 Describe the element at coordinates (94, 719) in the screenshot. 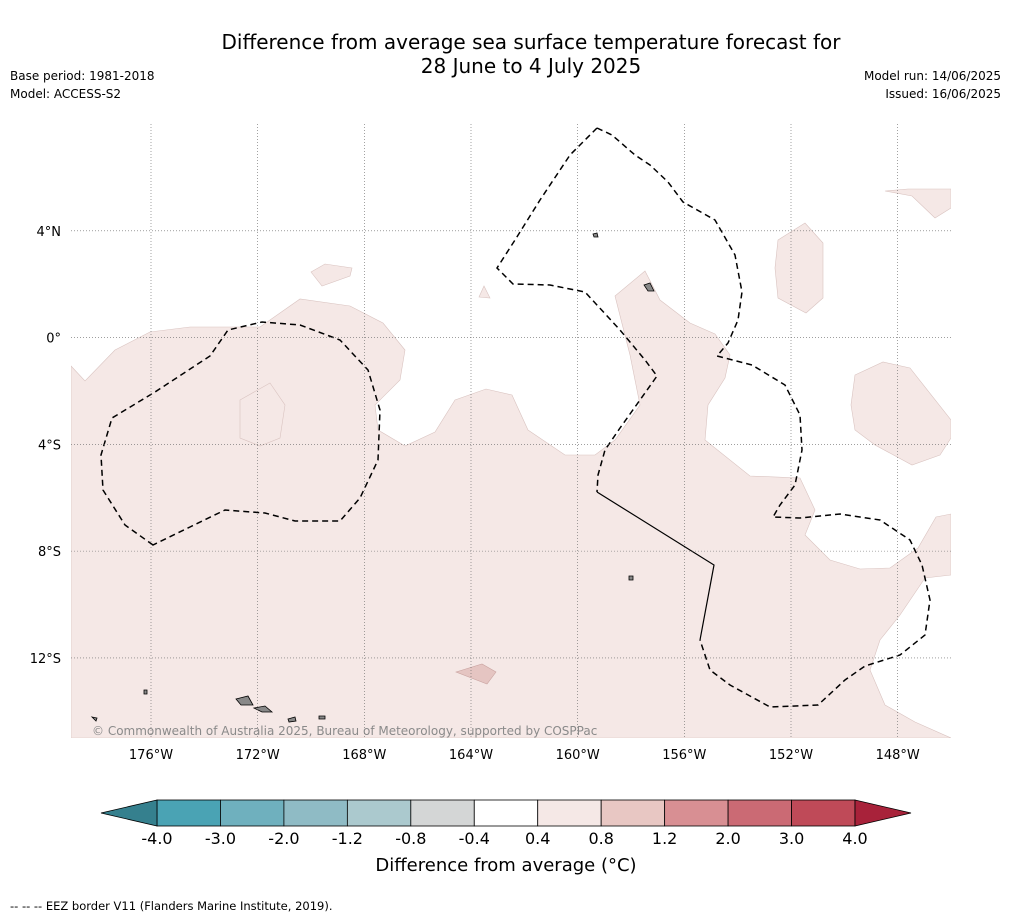

I see `island-f` at that location.